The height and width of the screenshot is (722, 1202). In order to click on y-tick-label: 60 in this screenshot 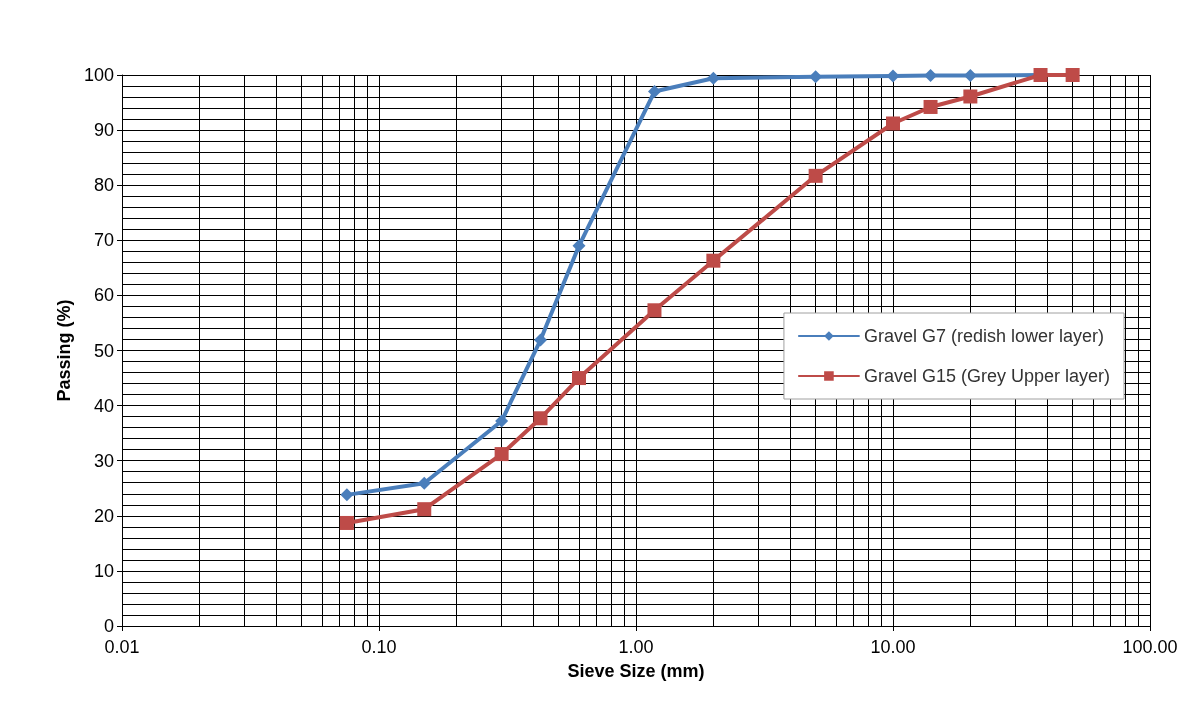, I will do `click(103, 295)`.